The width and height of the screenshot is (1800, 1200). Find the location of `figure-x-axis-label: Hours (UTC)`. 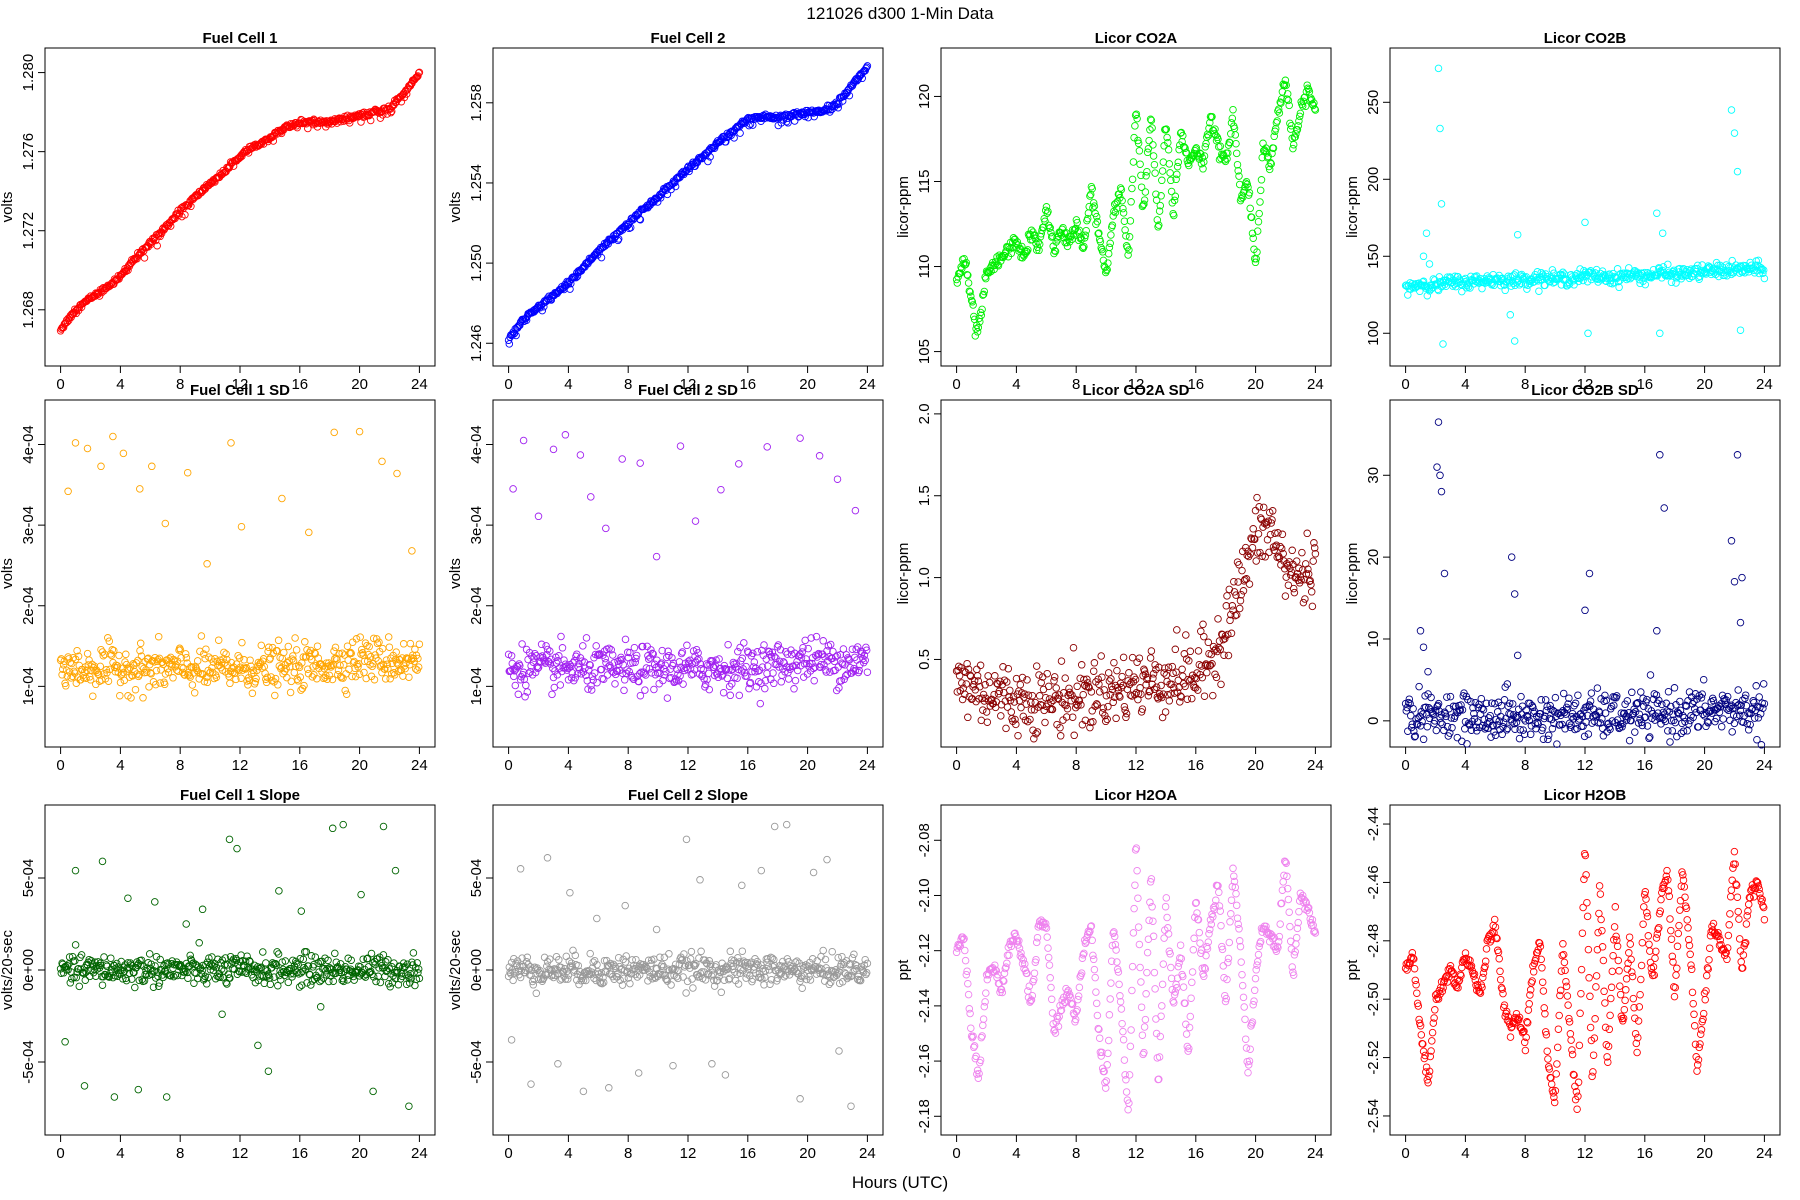

figure-x-axis-label: Hours (UTC) is located at coordinates (900, 1182).